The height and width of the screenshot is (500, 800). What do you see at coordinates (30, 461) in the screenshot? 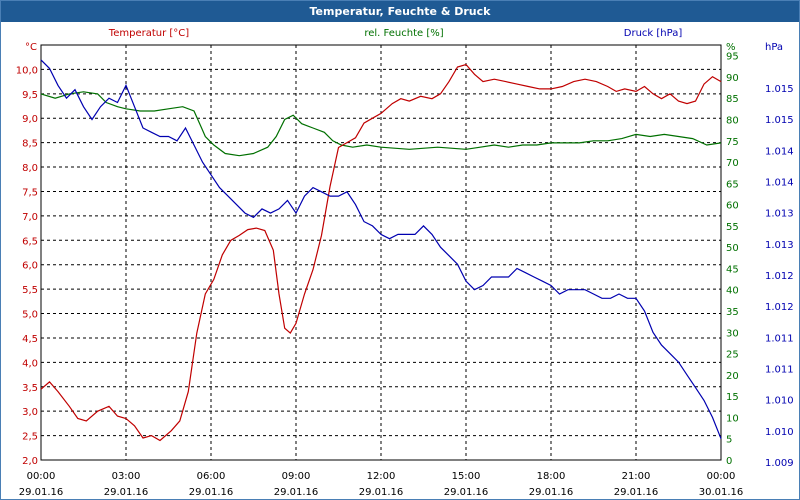
I see `temperature-tick-label: 2,0` at bounding box center [30, 461].